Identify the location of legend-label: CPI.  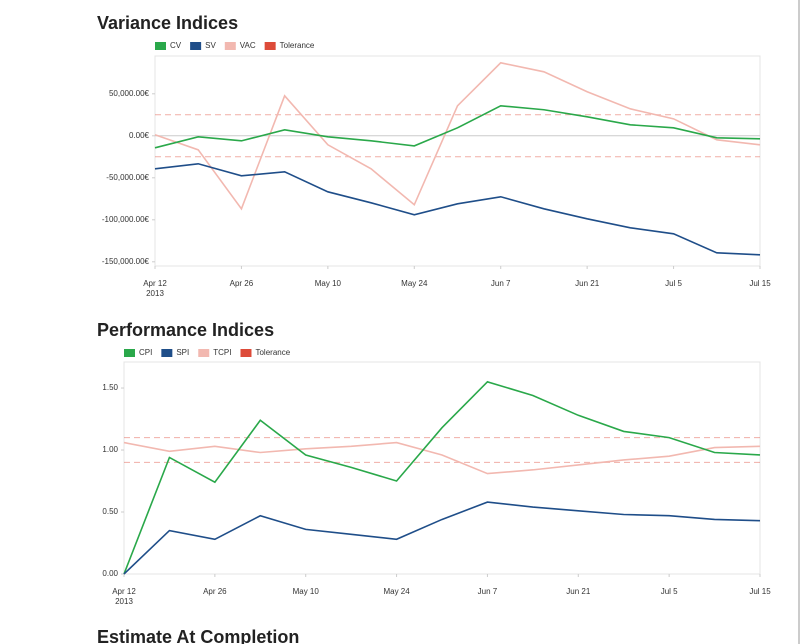
(145, 352).